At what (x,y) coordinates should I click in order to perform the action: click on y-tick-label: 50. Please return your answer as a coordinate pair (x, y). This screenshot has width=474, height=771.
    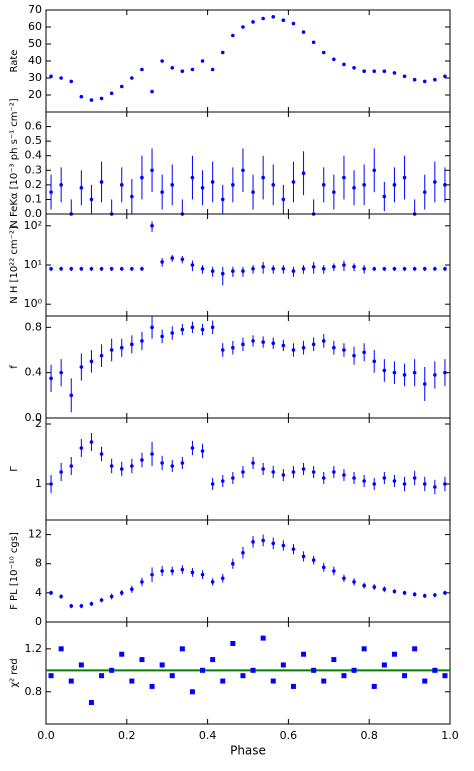
    Looking at the image, I should click on (35, 43).